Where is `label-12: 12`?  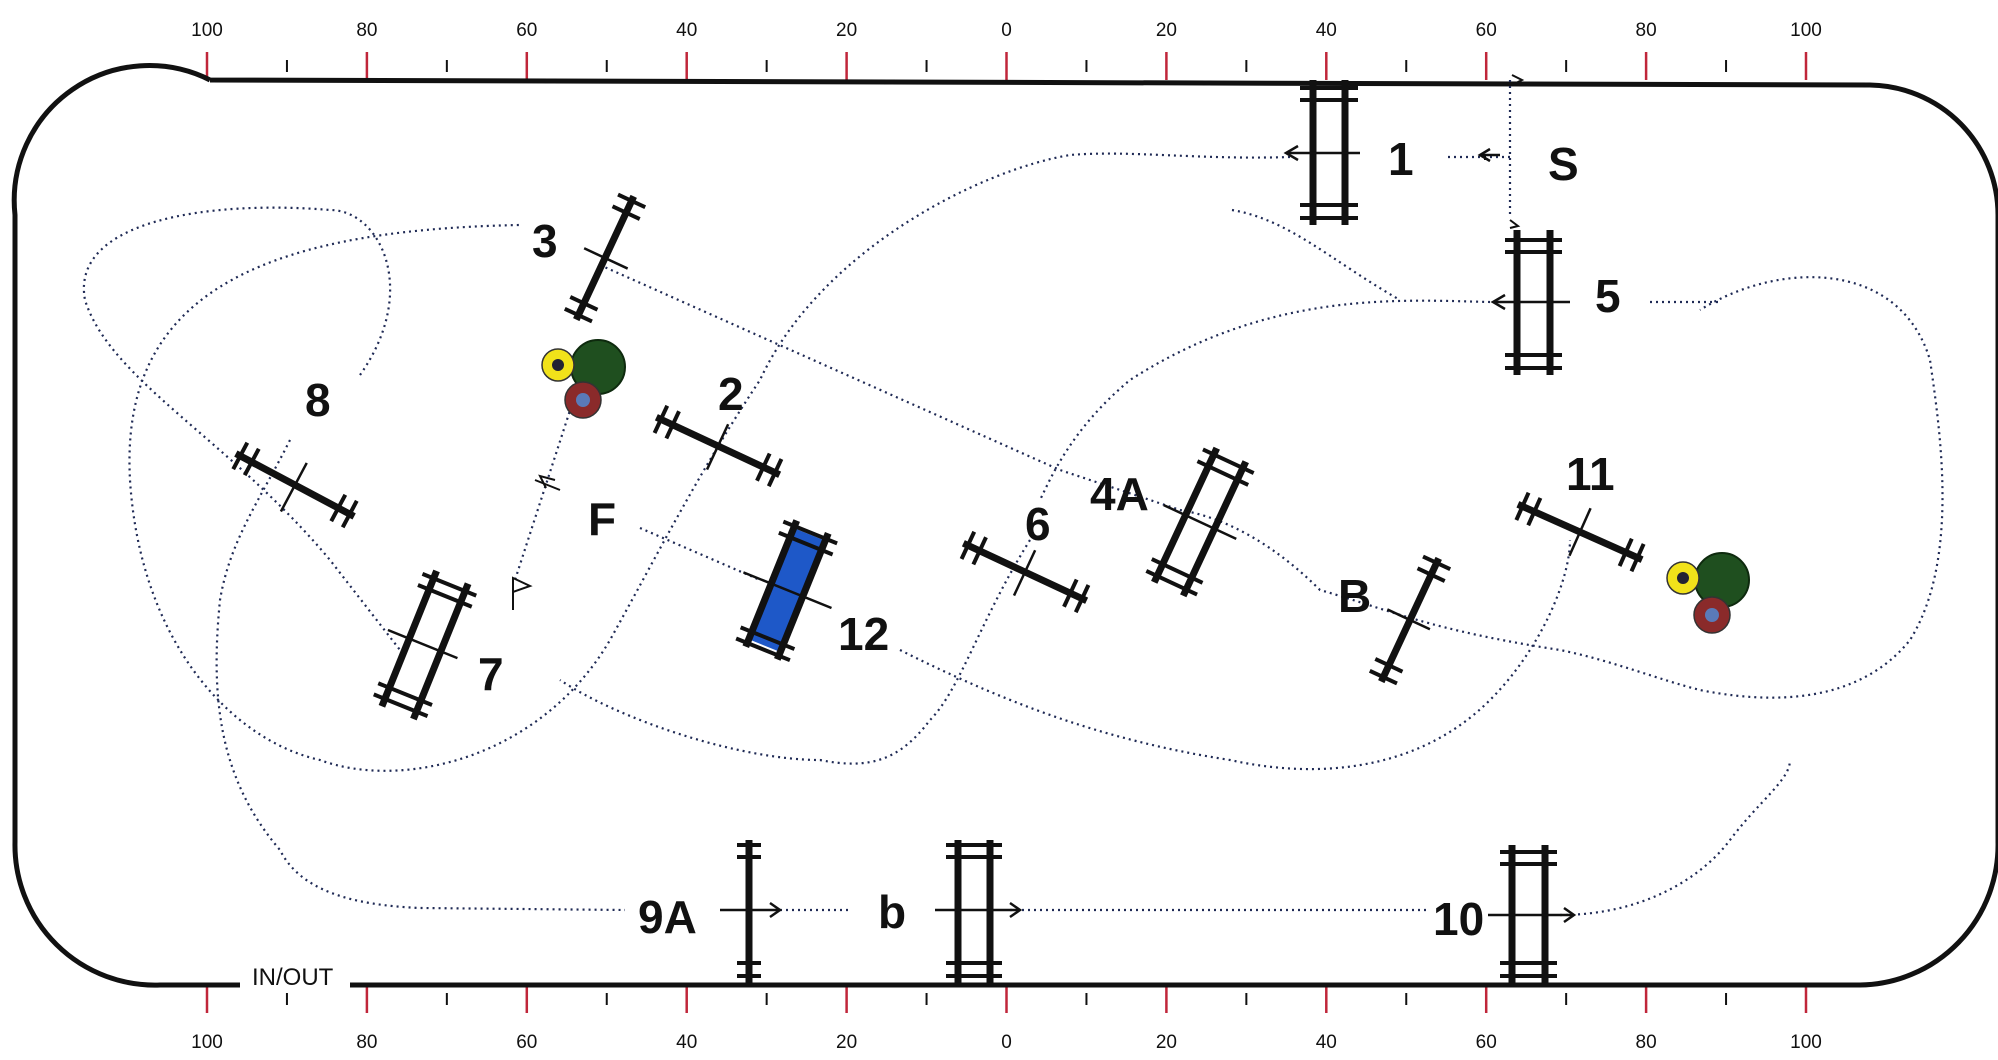
label-12: 12 is located at coordinates (863, 634).